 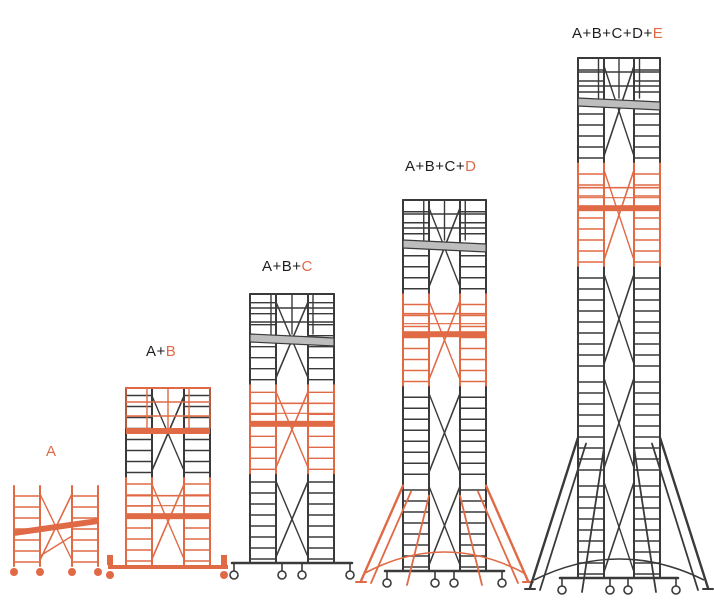 What do you see at coordinates (171, 351) in the screenshot?
I see `label-accent-part: B` at bounding box center [171, 351].